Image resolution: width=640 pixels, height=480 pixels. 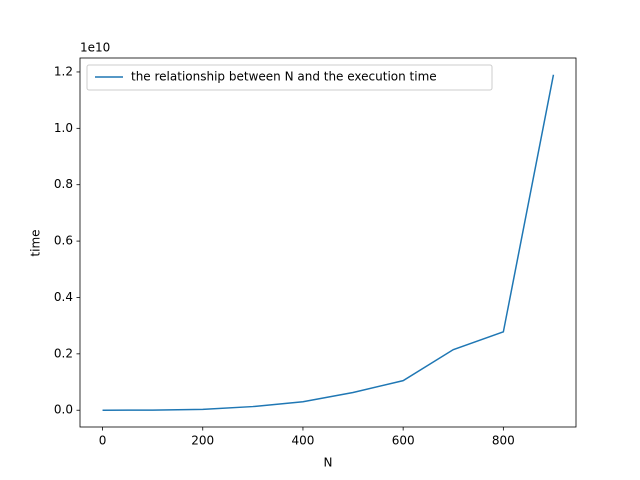 What do you see at coordinates (63, 353) in the screenshot?
I see `y-tick-label: 0.2` at bounding box center [63, 353].